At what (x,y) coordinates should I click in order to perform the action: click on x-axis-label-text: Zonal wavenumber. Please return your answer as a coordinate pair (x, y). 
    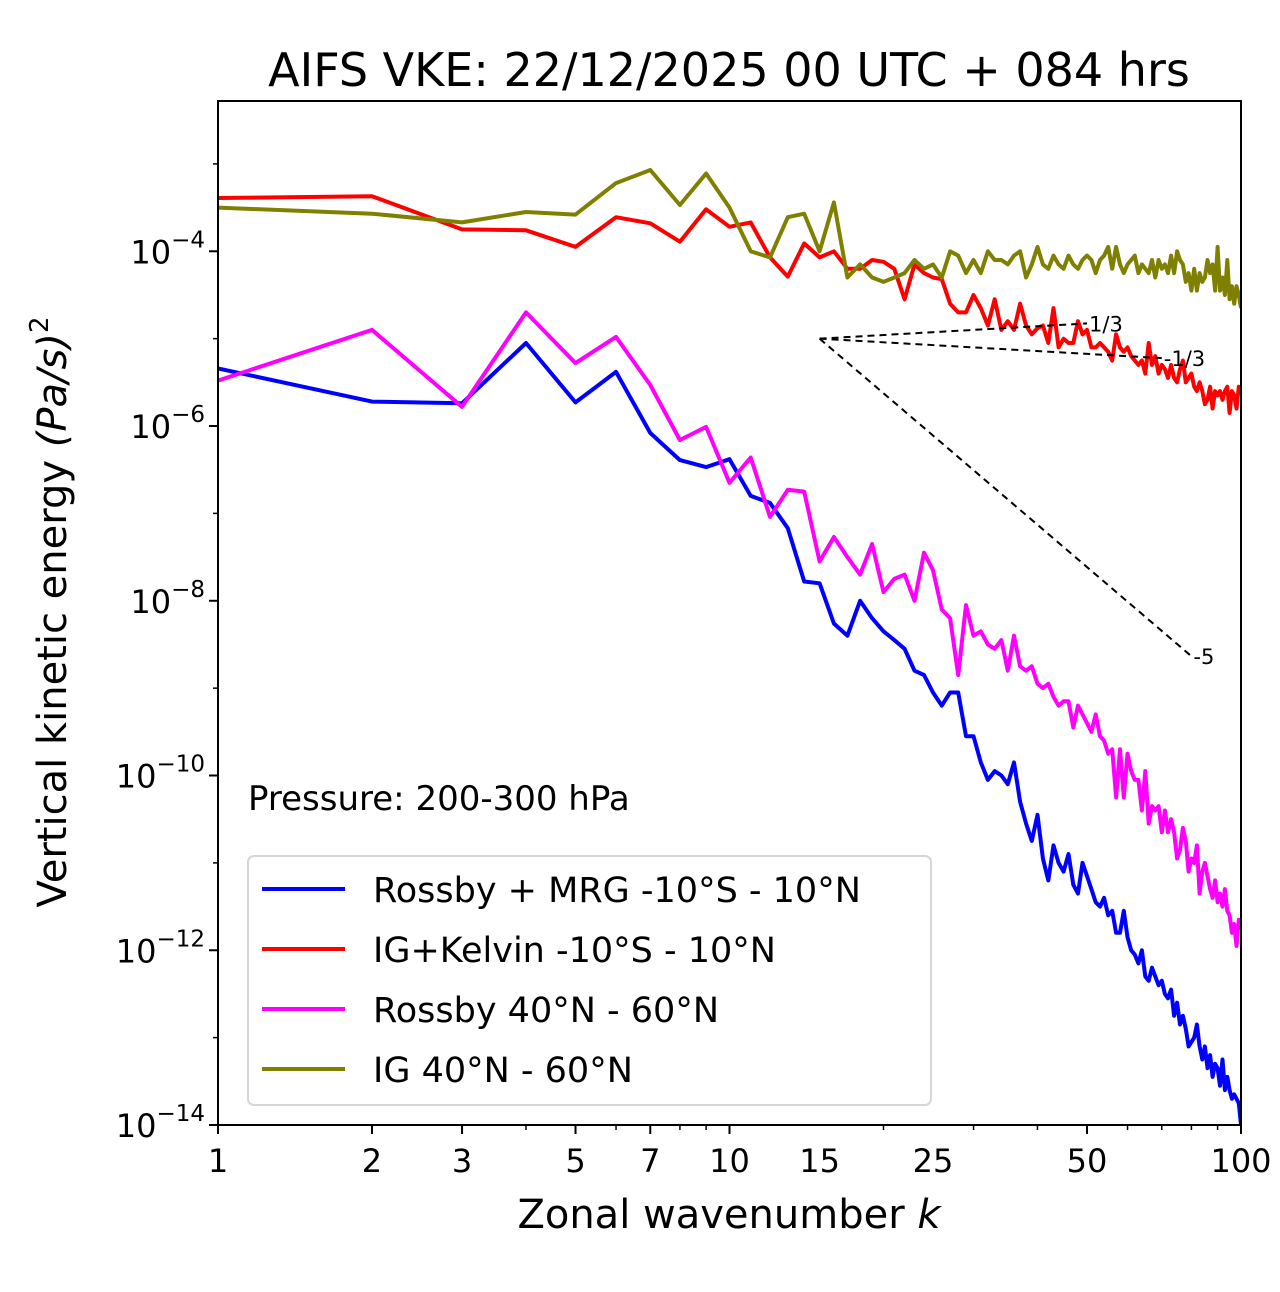
    Looking at the image, I should click on (711, 1215).